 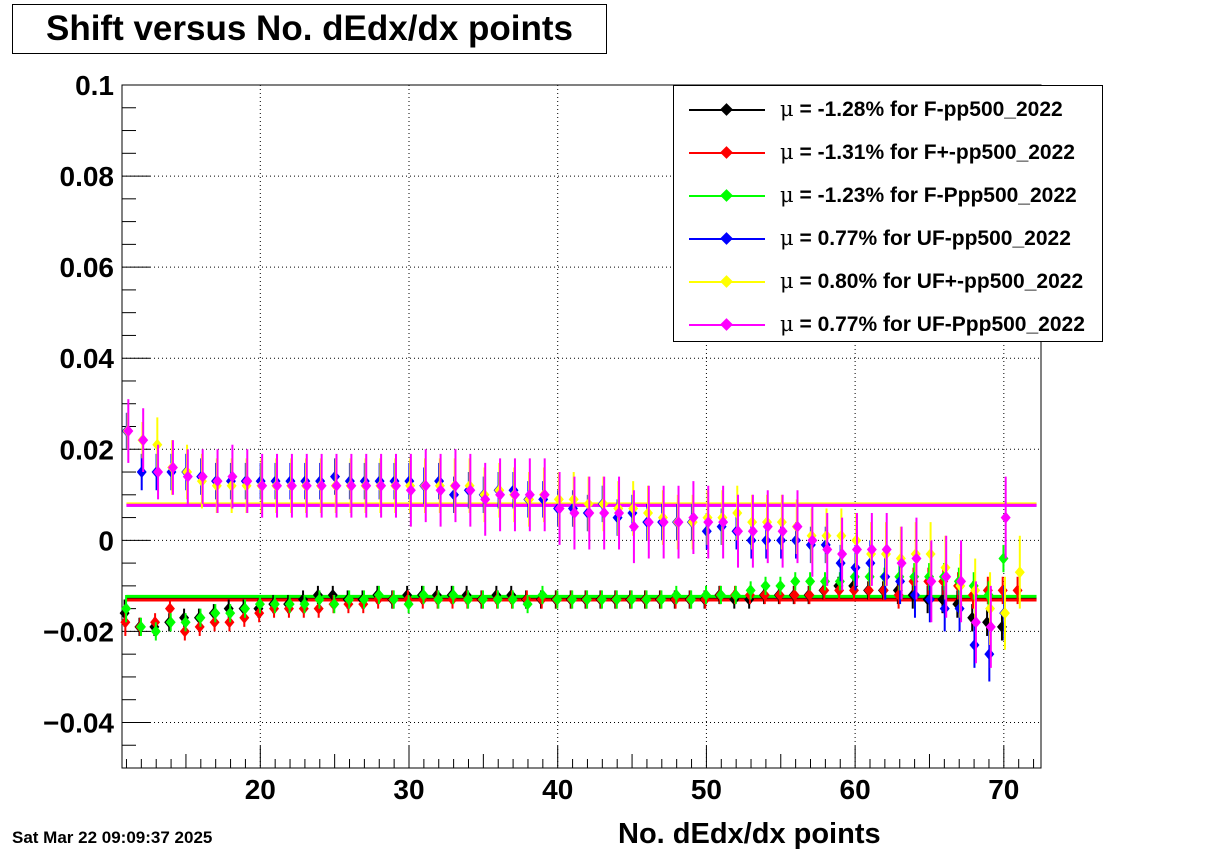 I want to click on legend-label-text: = 0.77% for UF-pp500_2022, so click(x=932, y=238).